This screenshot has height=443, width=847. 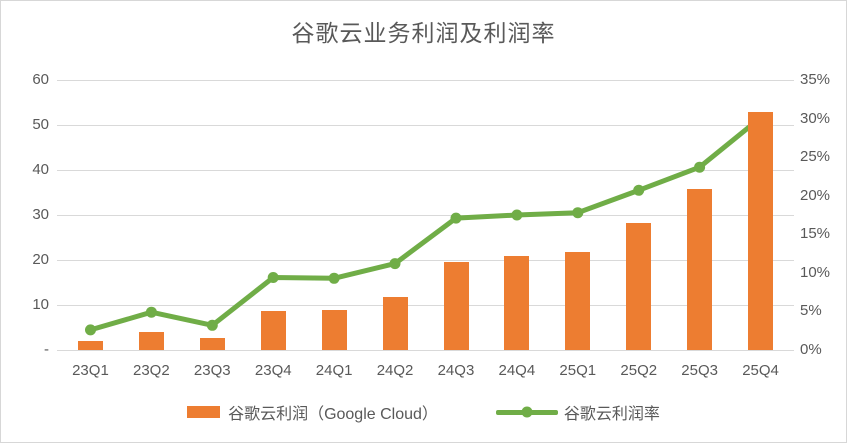 I want to click on legend-line-dot-icon, so click(x=527, y=412).